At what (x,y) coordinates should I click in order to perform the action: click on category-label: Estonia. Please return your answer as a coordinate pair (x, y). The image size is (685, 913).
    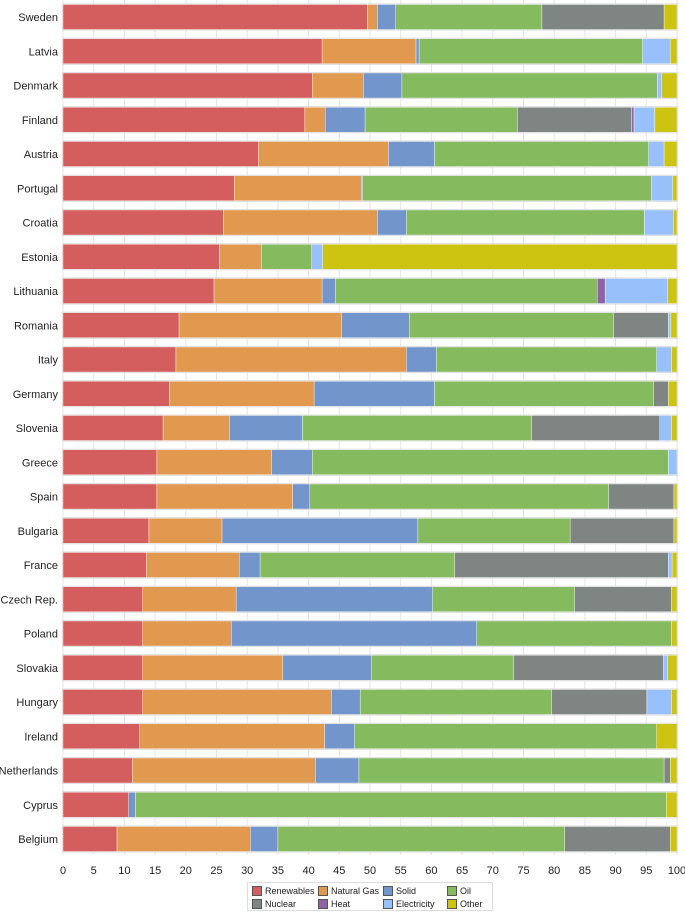
    Looking at the image, I should click on (40, 258).